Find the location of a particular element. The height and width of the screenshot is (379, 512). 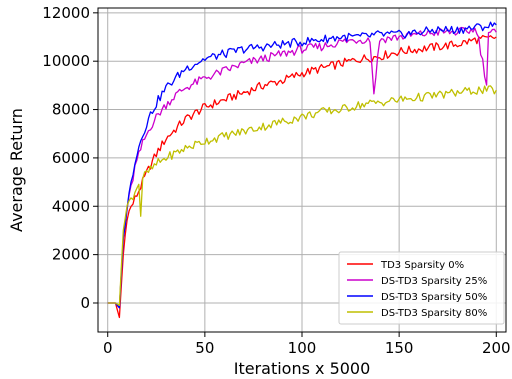

legend-label: TD3 Sparsity 0% is located at coordinates (422, 265).